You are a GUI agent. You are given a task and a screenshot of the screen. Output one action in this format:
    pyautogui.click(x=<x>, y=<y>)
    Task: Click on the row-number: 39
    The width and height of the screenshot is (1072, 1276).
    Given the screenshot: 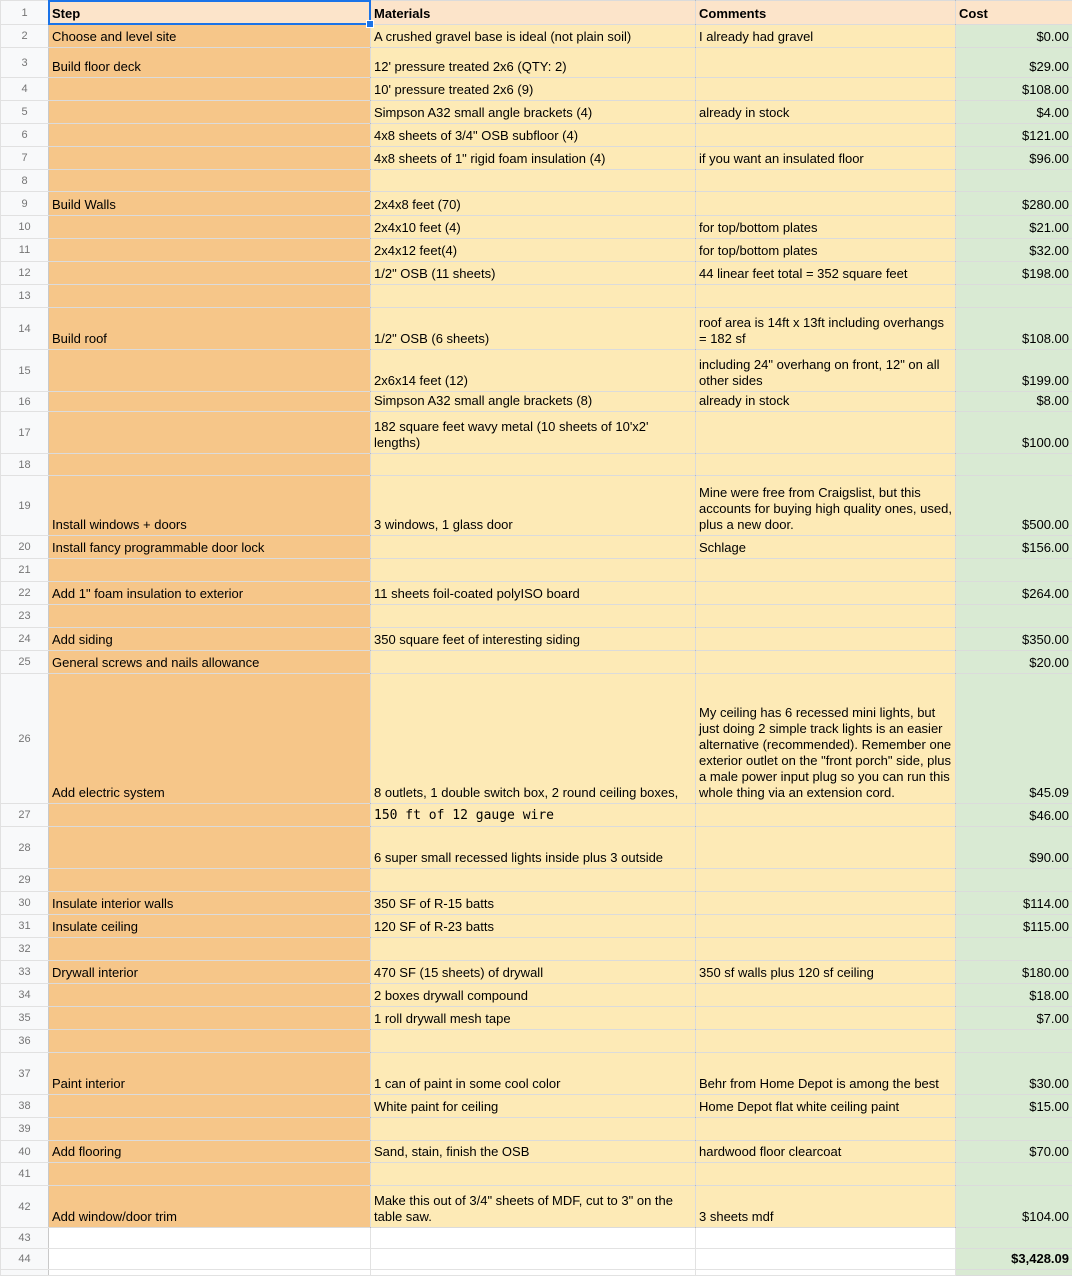 What is the action you would take?
    pyautogui.click(x=25, y=1129)
    